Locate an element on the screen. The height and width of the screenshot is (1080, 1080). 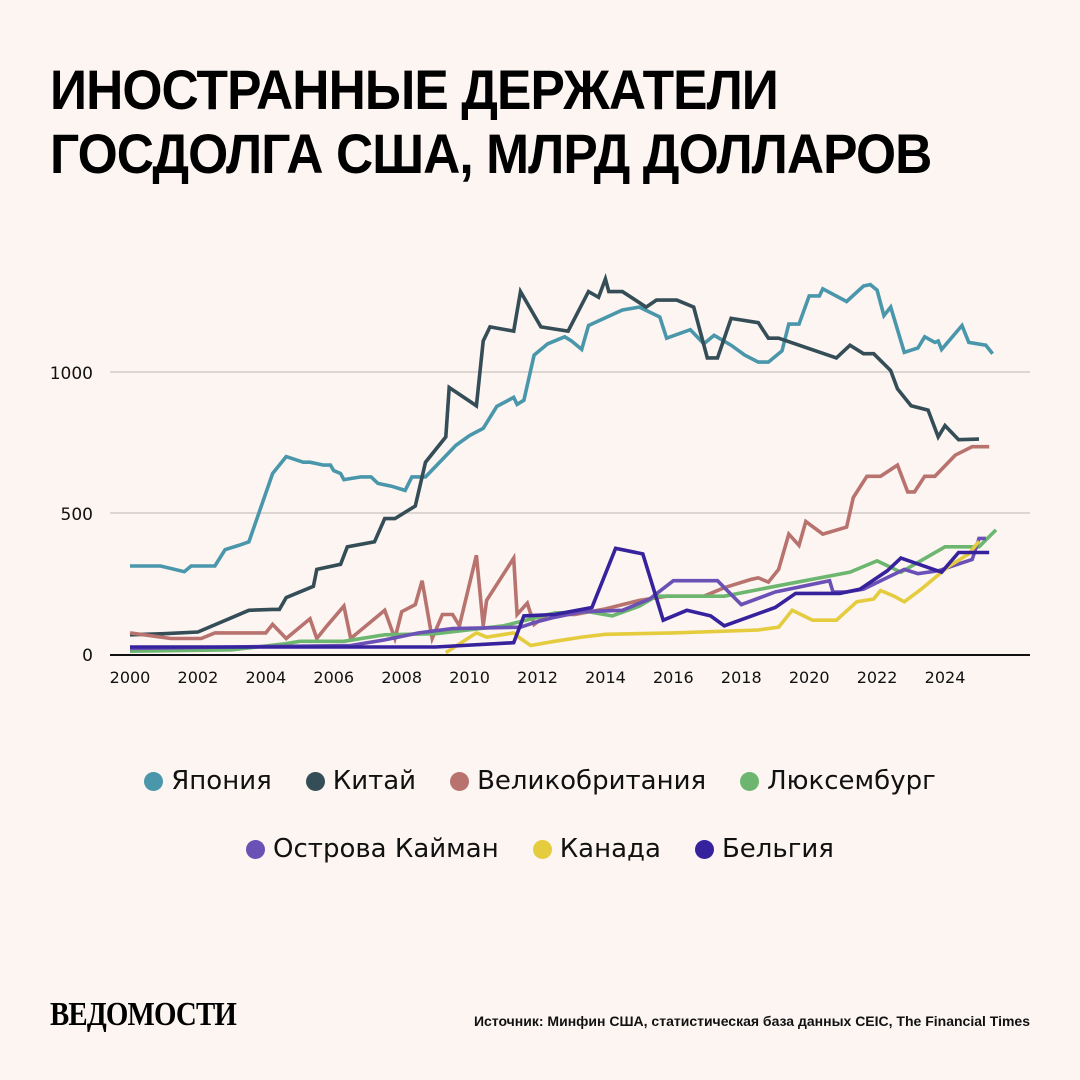
y-tick-label: 500 is located at coordinates (77, 515).